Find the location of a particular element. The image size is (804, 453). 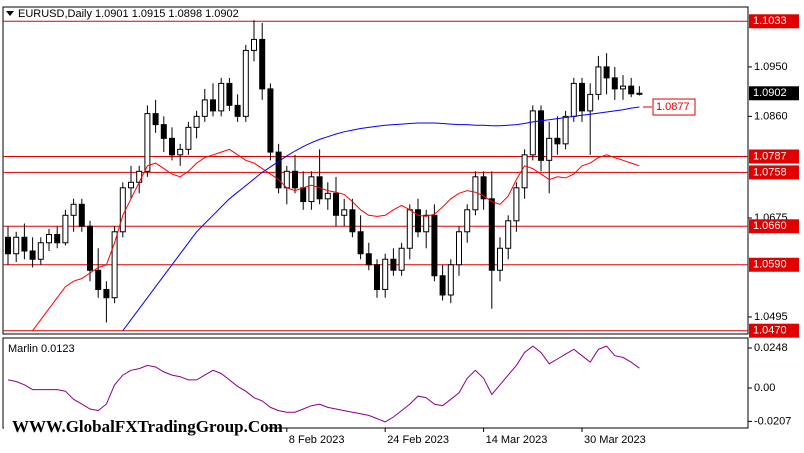

osc-y-tick-label: 0.00 is located at coordinates (764, 388).